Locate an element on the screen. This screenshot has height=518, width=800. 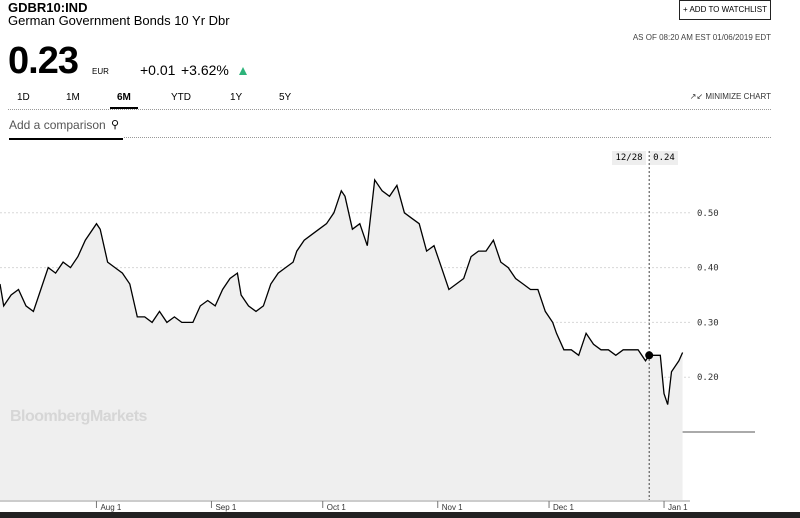
x-tick-label: Nov 1 is located at coordinates (452, 507).